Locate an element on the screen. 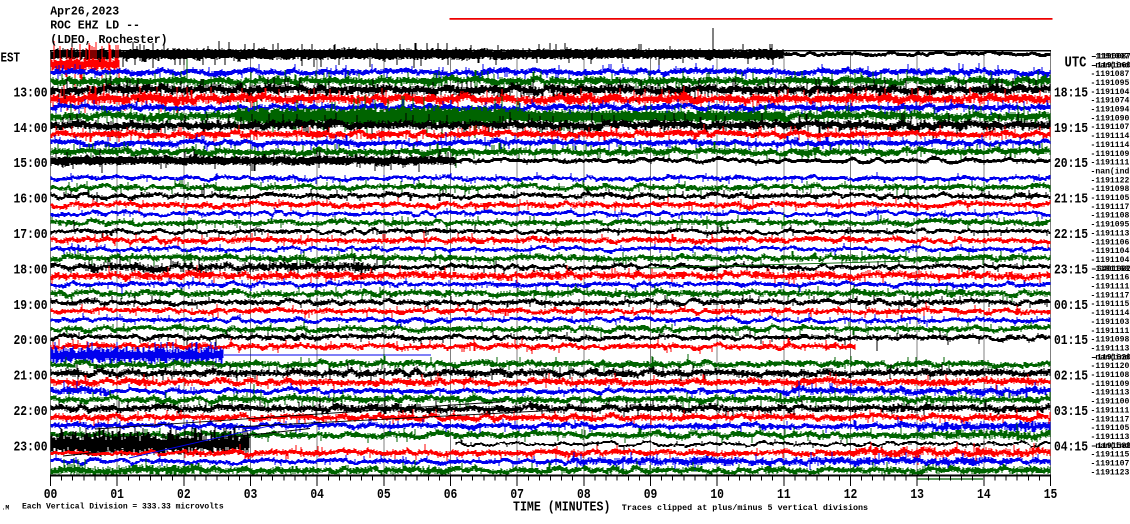 This screenshot has width=1130, height=524. svg-text: 10 is located at coordinates (717, 495).